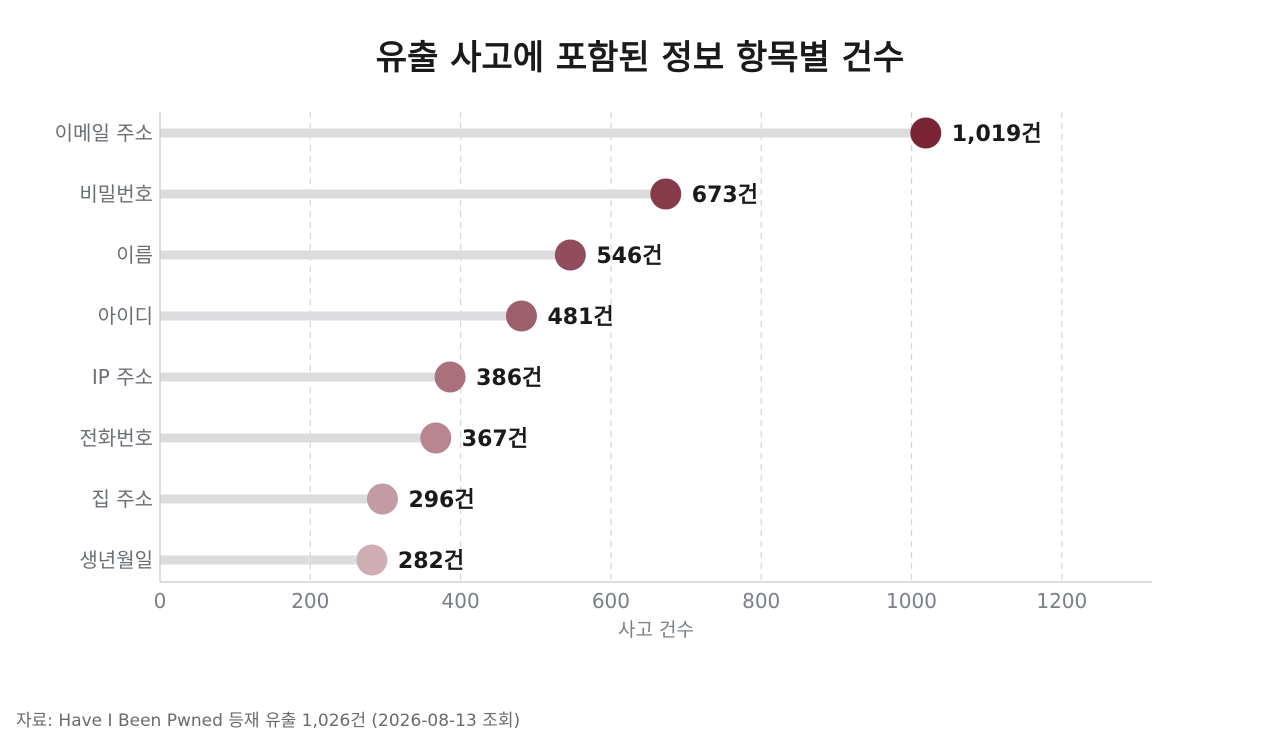 The width and height of the screenshot is (1280, 747). Describe the element at coordinates (629, 256) in the screenshot. I see `value-label: 546건` at that location.